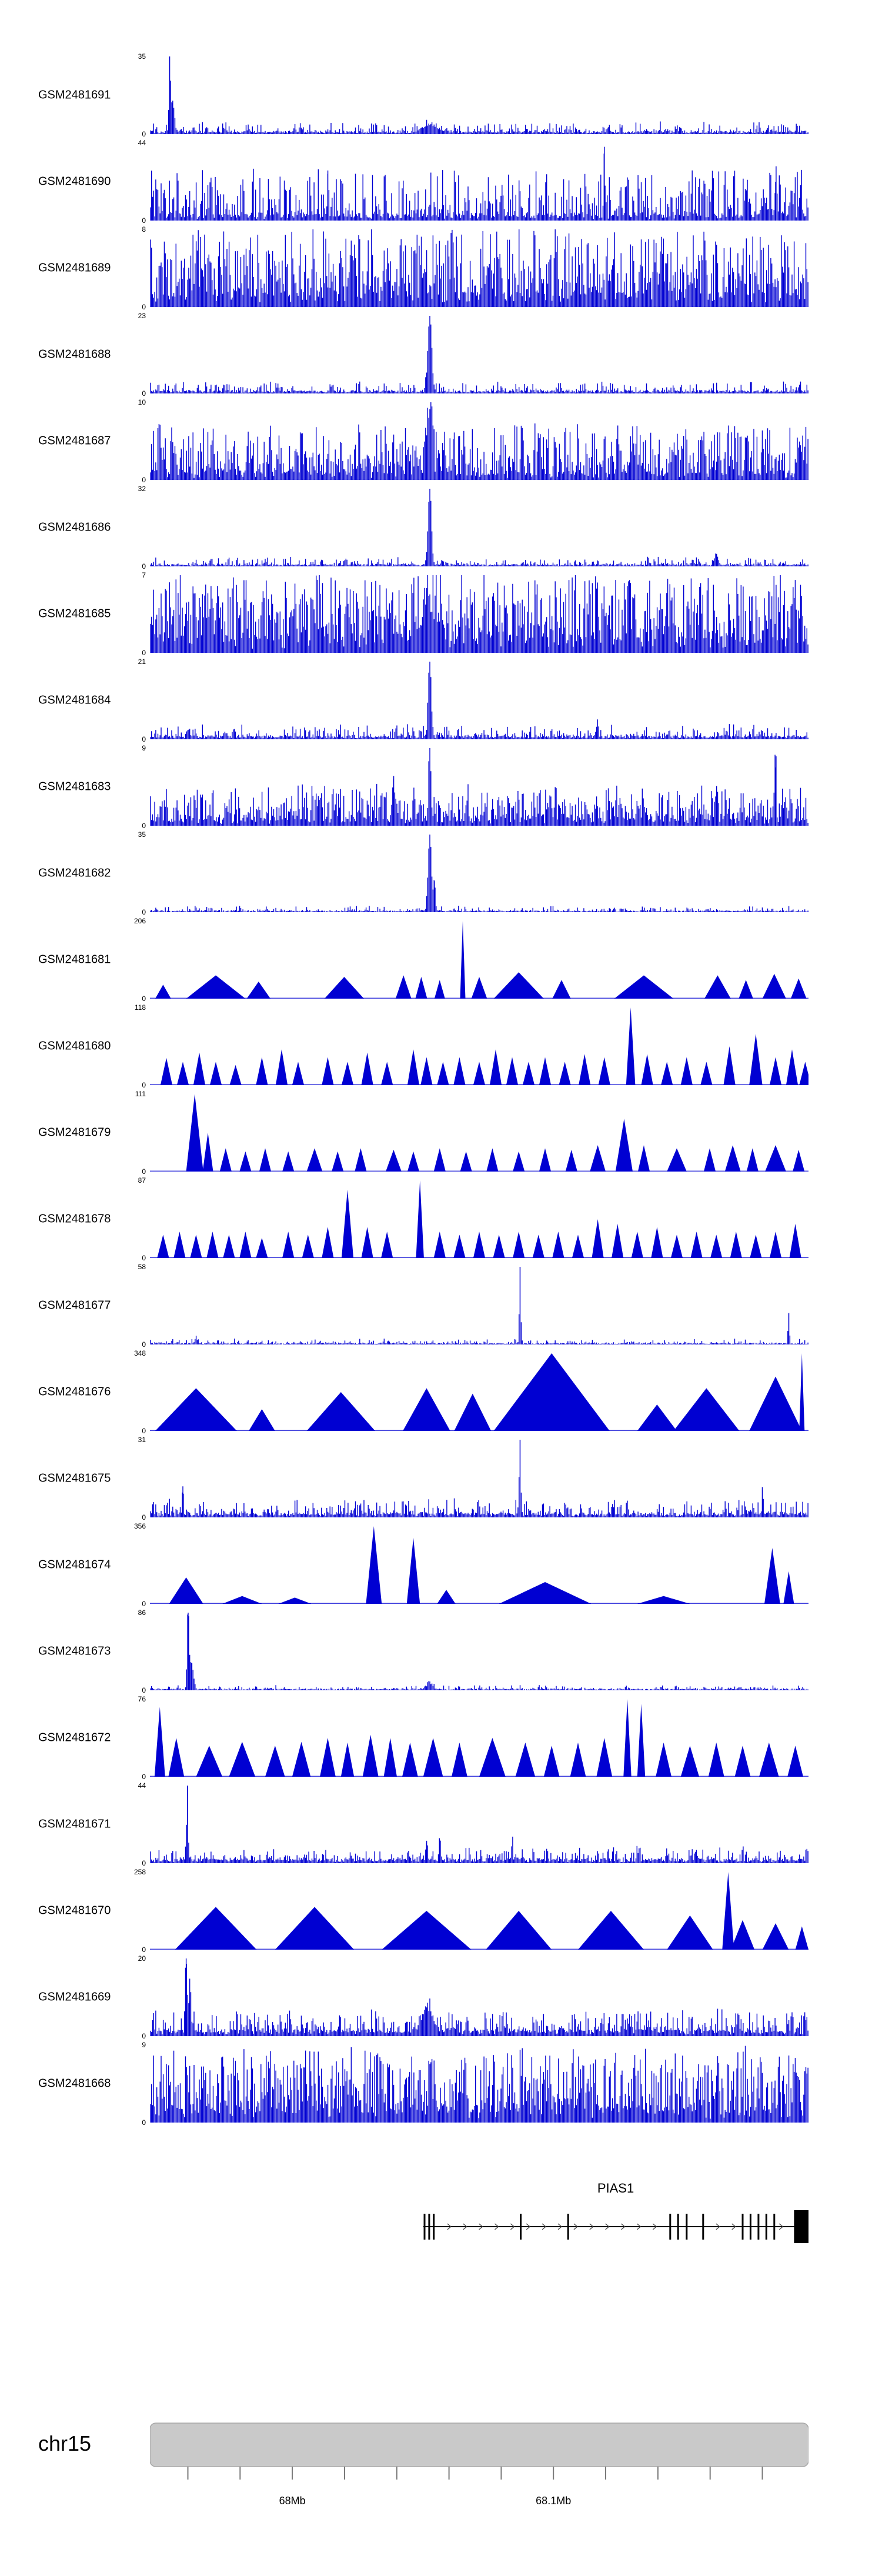 The height and width of the screenshot is (2576, 882). I want to click on track-label: GSM2481680, so click(74, 1046).